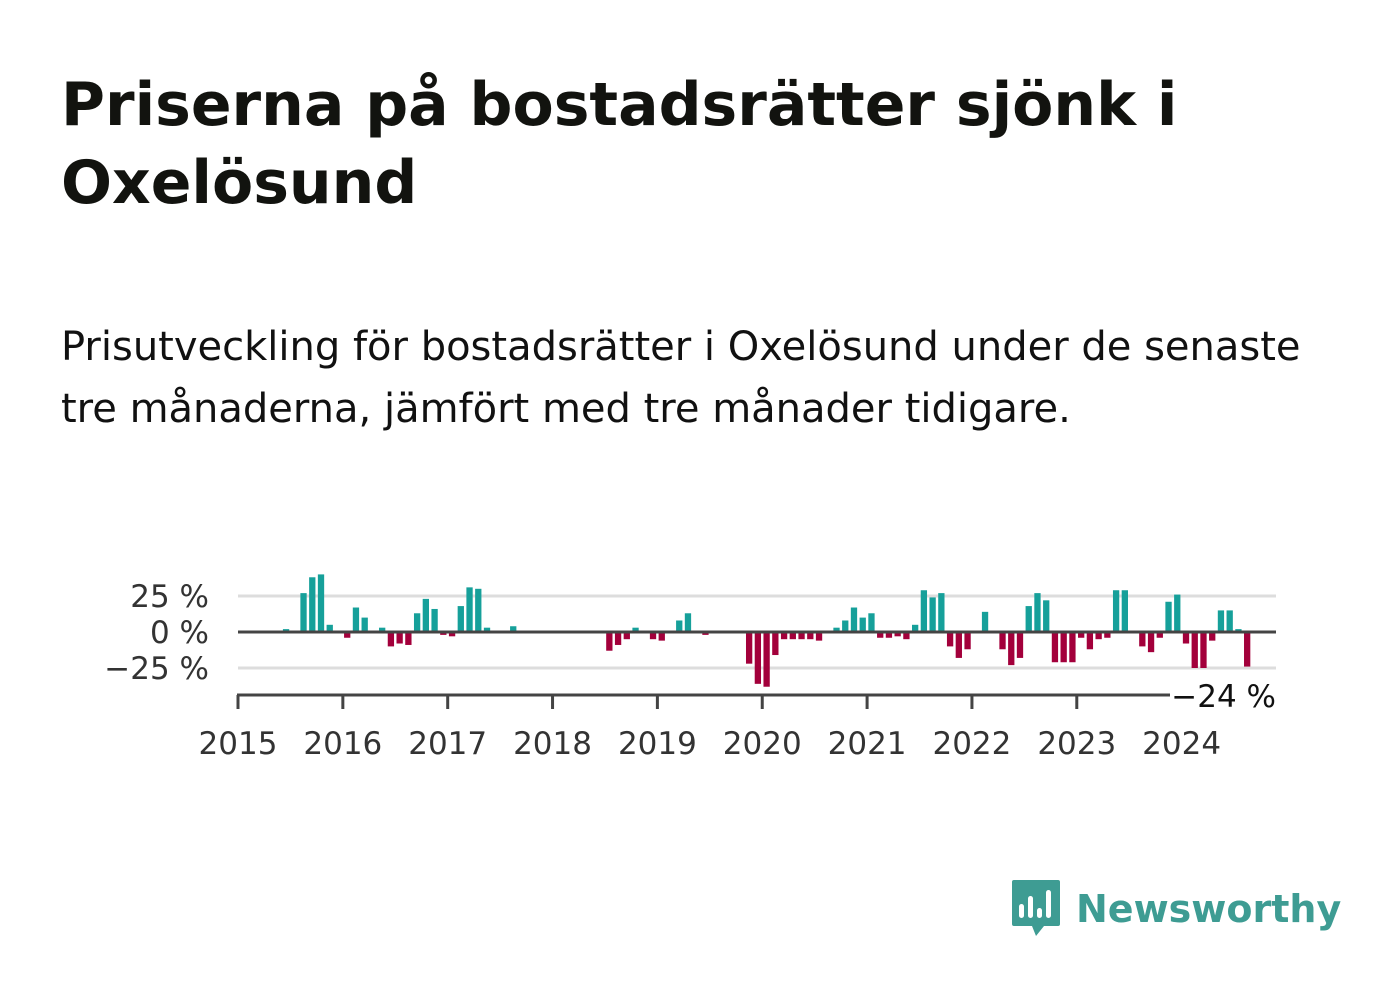 This screenshot has height=999, width=1382. What do you see at coordinates (762, 744) in the screenshot?
I see `x-tick-label: 2020` at bounding box center [762, 744].